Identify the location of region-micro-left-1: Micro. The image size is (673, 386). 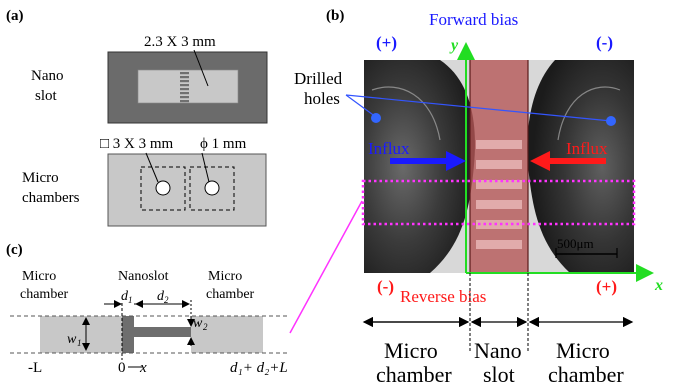
(411, 350).